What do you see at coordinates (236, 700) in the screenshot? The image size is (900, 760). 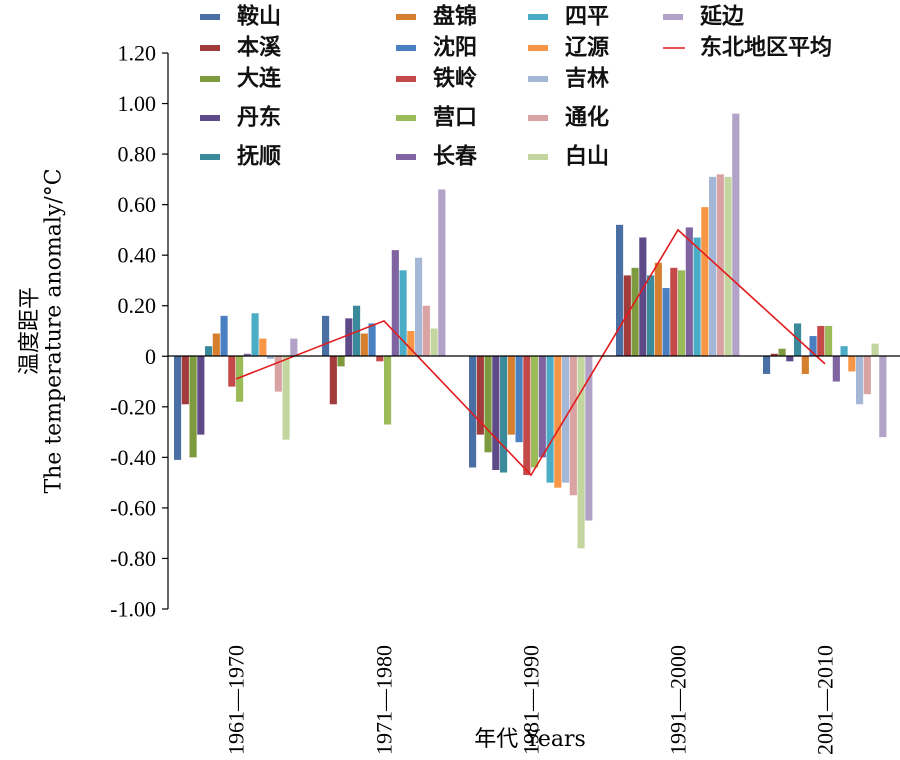 I see `x-category-label: 1961—1970` at bounding box center [236, 700].